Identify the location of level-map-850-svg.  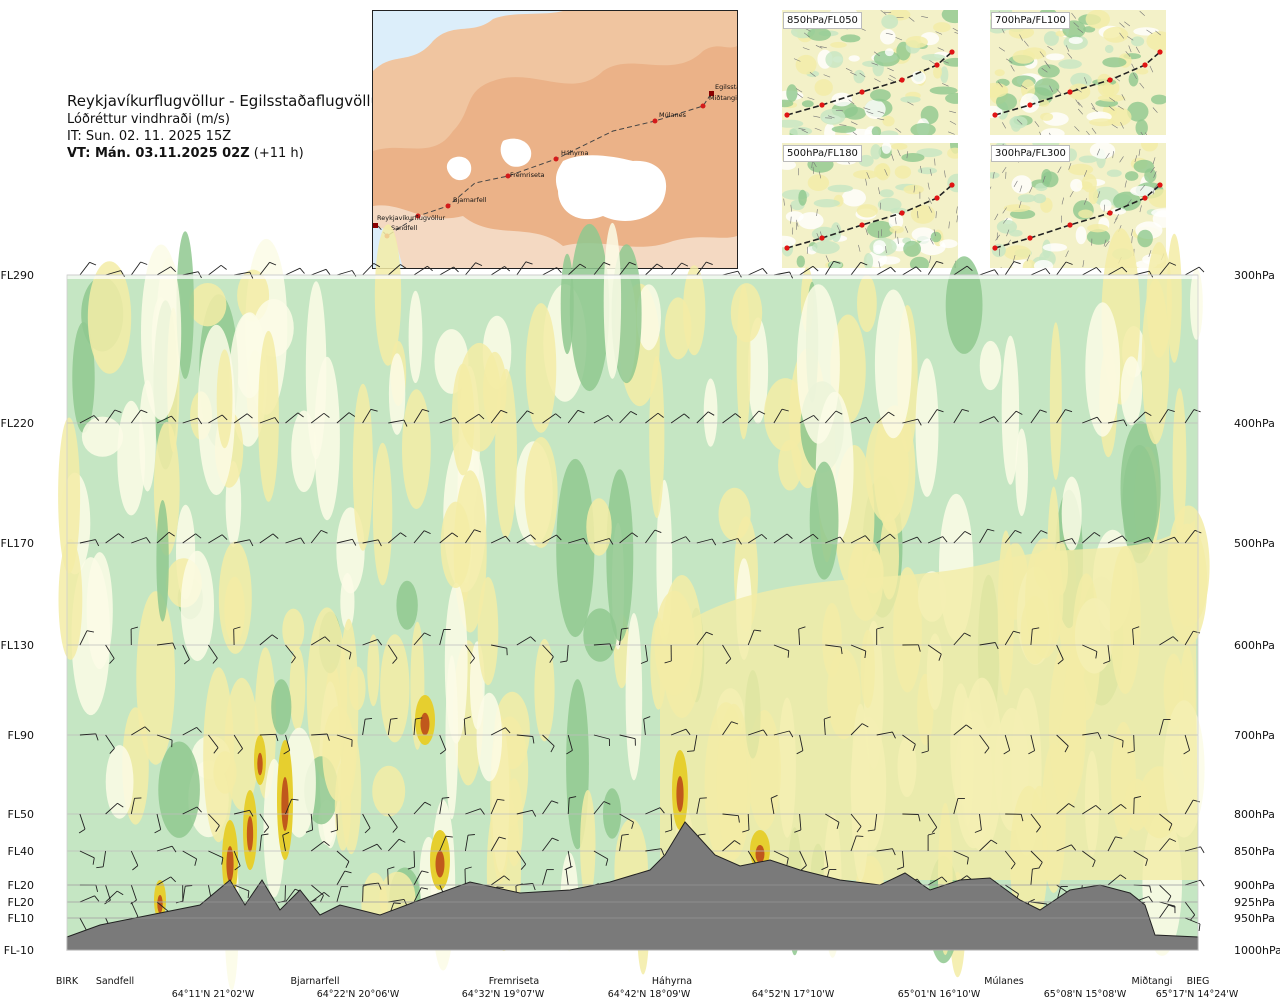
(870, 72).